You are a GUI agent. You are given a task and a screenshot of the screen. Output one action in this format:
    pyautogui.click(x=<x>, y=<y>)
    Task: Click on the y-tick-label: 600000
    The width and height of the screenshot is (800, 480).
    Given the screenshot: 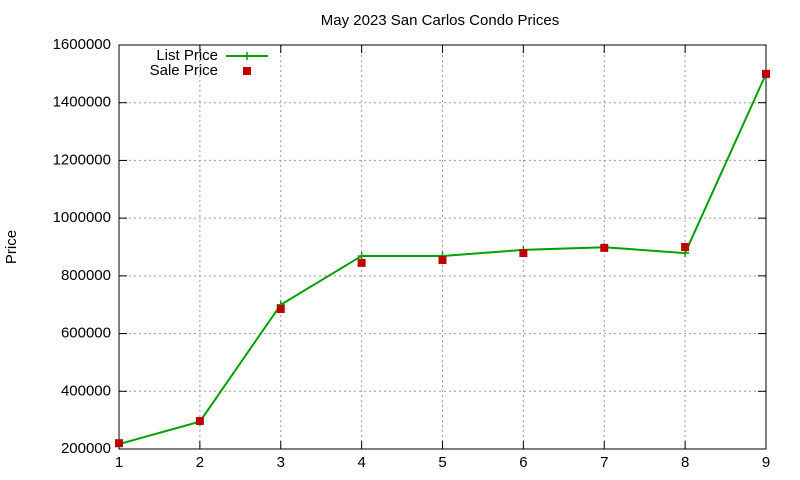 What is the action you would take?
    pyautogui.click(x=86, y=333)
    